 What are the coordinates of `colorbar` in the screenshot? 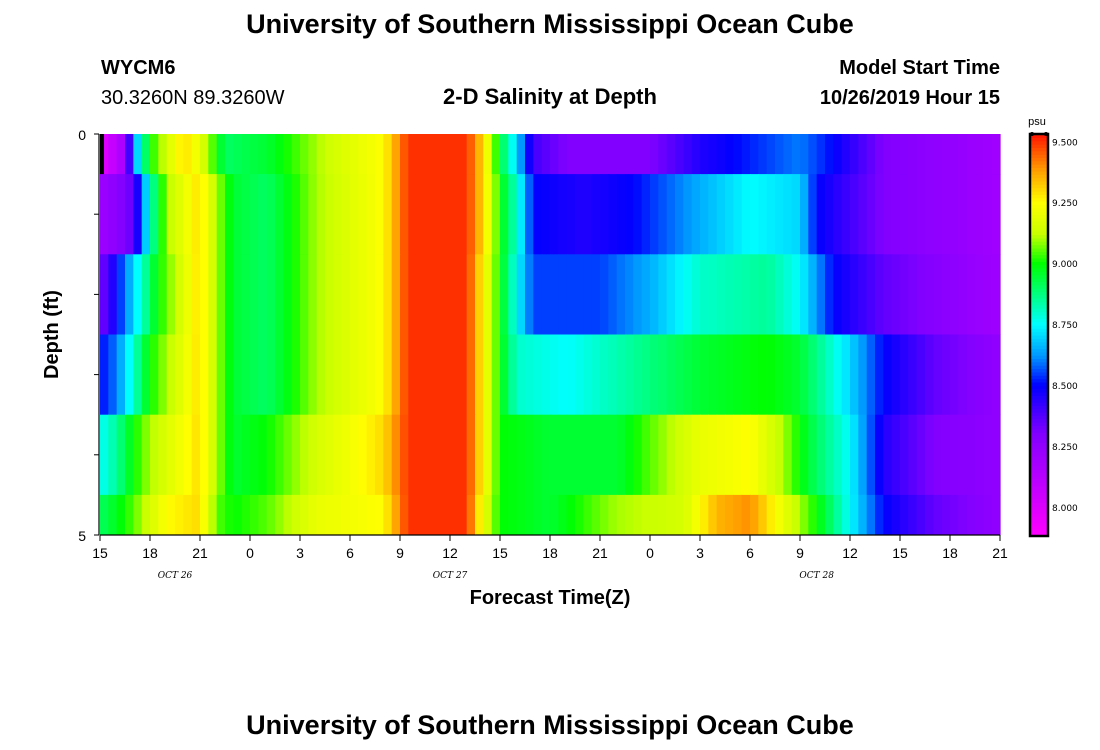 It's located at (1039, 335).